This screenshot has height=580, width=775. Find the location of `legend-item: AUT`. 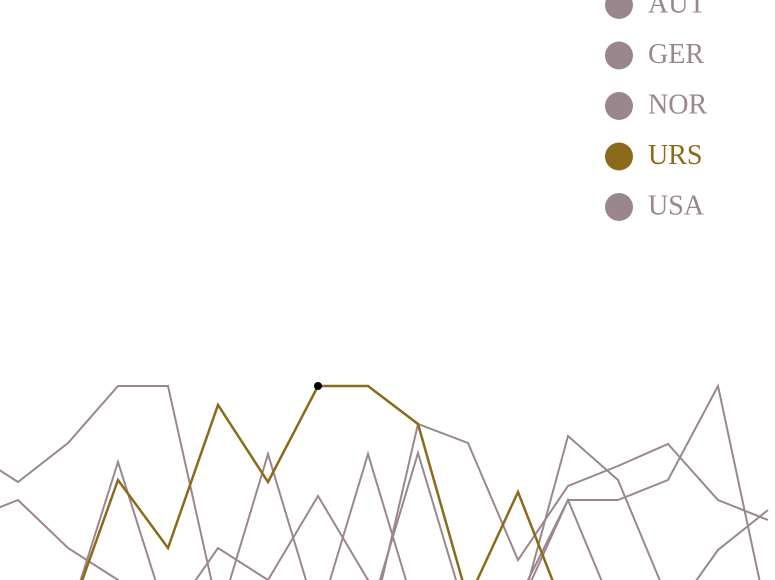

legend-item: AUT is located at coordinates (655, 9).